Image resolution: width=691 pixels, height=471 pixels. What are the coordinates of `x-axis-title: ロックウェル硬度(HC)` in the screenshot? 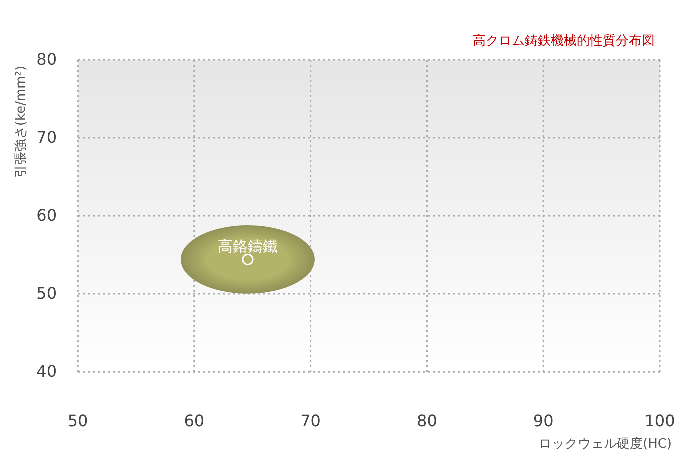 It's located at (605, 444).